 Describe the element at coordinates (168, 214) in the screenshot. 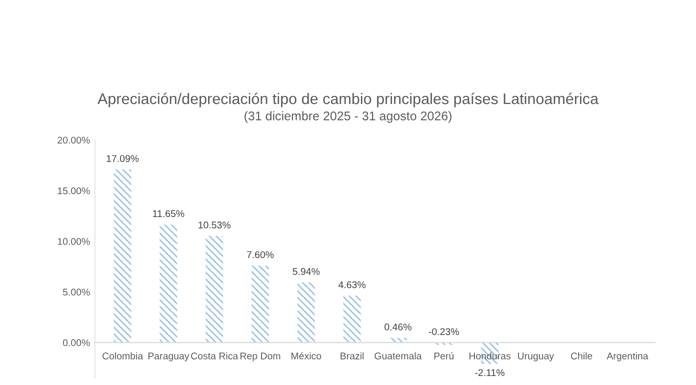

I see `data-label: 11.65%` at that location.